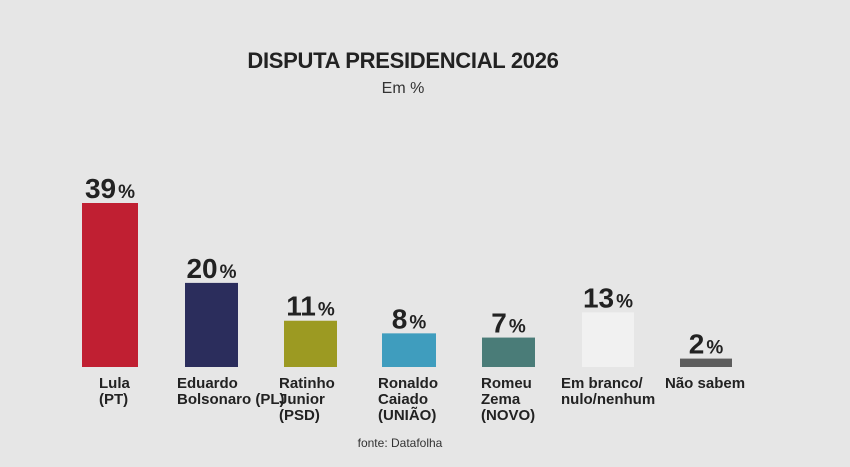 This screenshot has height=467, width=850. I want to click on value-label-3: 11%, so click(310, 306).